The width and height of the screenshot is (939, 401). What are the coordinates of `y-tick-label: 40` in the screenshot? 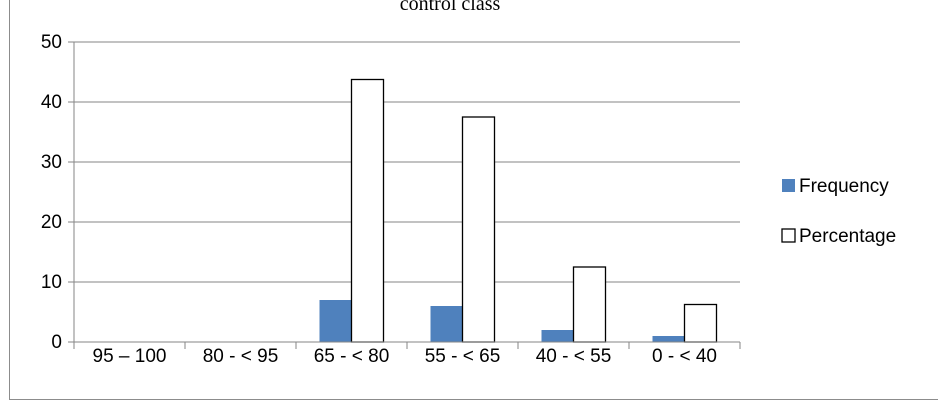 It's located at (51, 102).